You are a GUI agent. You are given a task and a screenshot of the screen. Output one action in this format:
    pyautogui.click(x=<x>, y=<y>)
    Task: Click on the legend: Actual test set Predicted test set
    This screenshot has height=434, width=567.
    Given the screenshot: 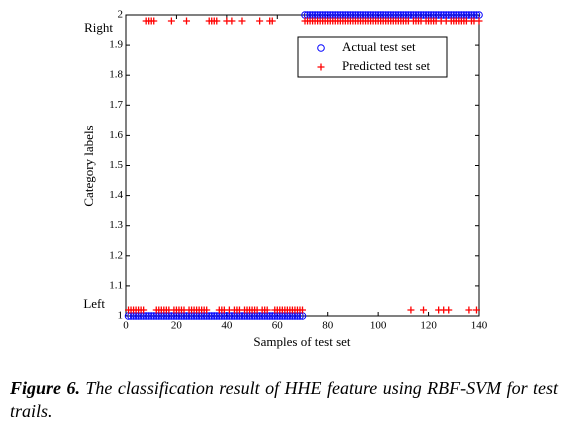 What is the action you would take?
    pyautogui.click(x=372, y=57)
    